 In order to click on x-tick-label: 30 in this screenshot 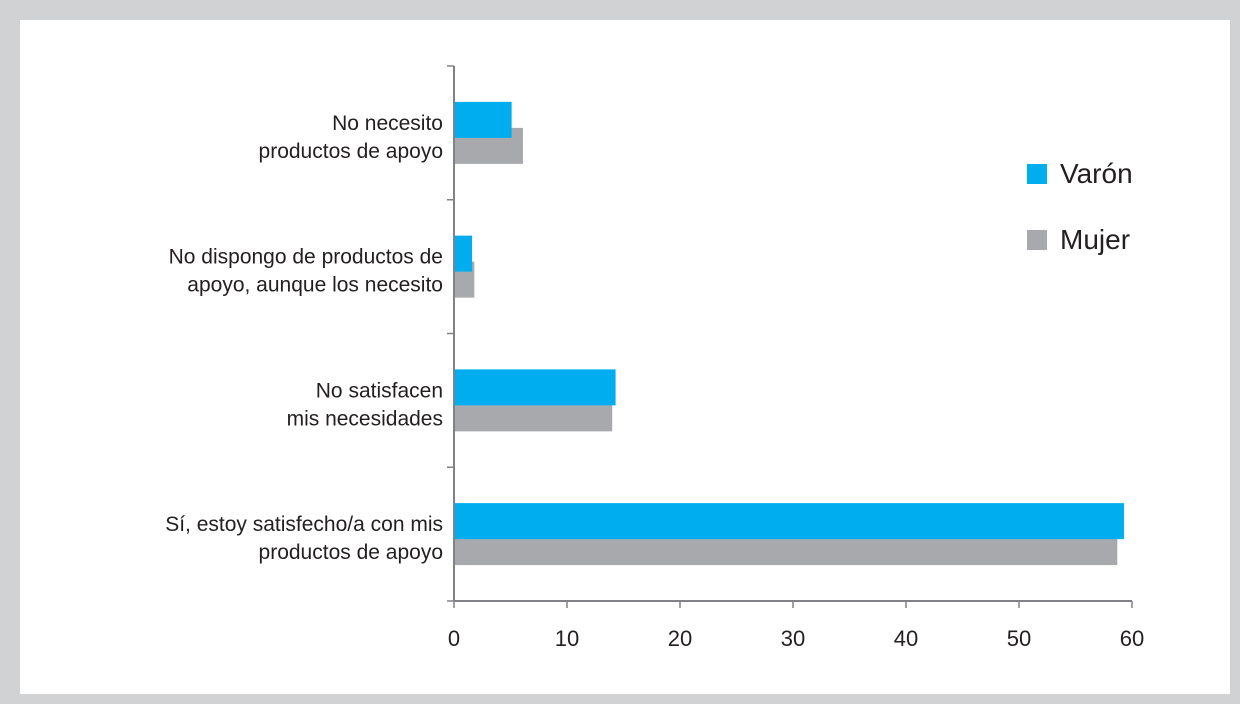, I will do `click(793, 638)`.